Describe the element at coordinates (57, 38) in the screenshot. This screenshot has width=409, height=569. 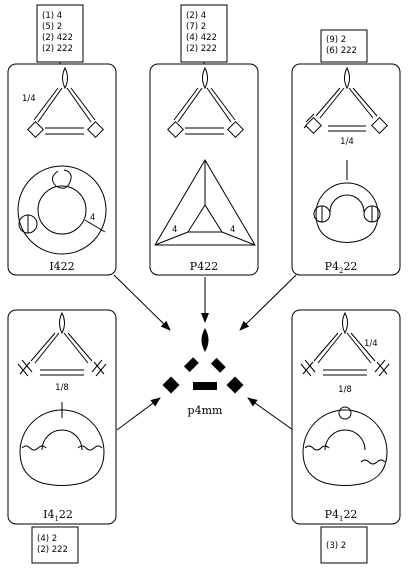
I see `orbit-line: (2) 422` at that location.